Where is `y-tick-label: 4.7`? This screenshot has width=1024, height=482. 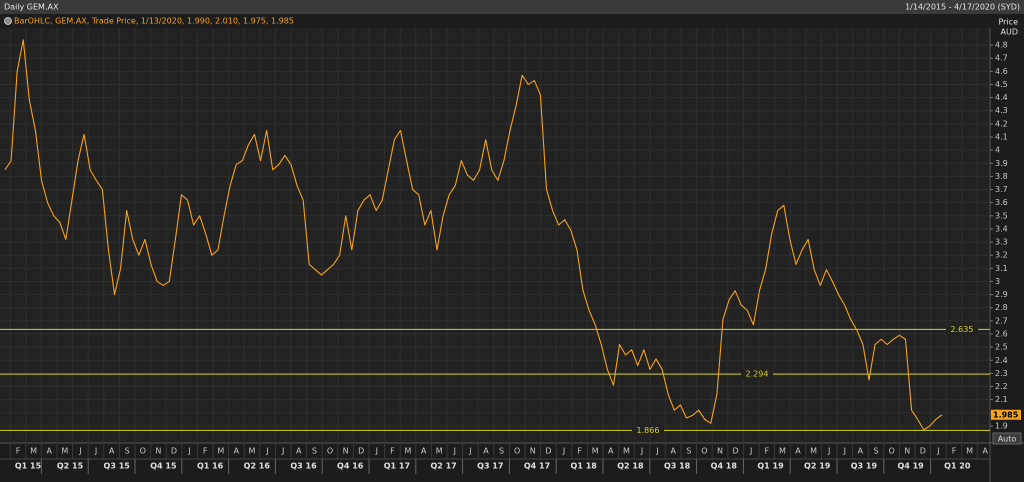
y-tick-label: 4.7 is located at coordinates (1001, 58).